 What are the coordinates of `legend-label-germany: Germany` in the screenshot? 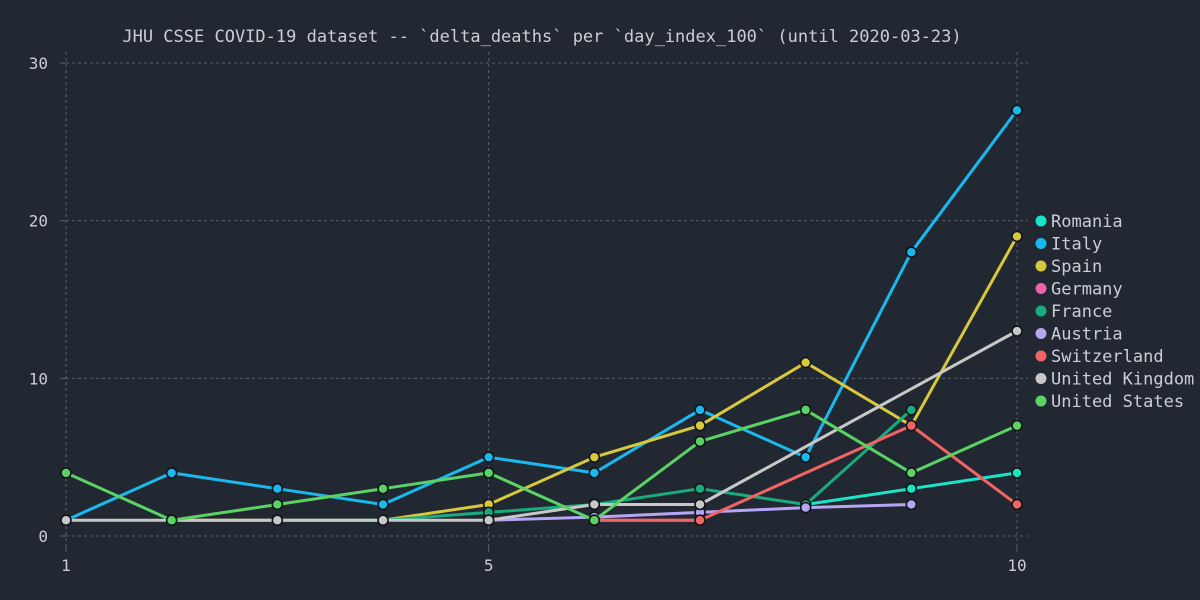 It's located at (1087, 290).